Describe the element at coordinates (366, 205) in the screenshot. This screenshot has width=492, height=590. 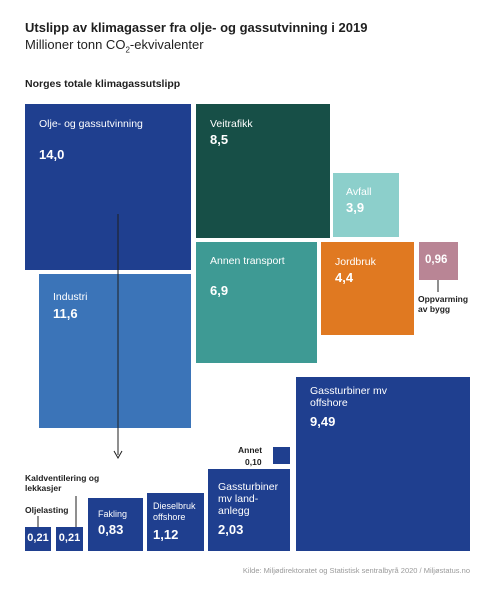
I see `sector-avfall: Avfall 3,9` at that location.